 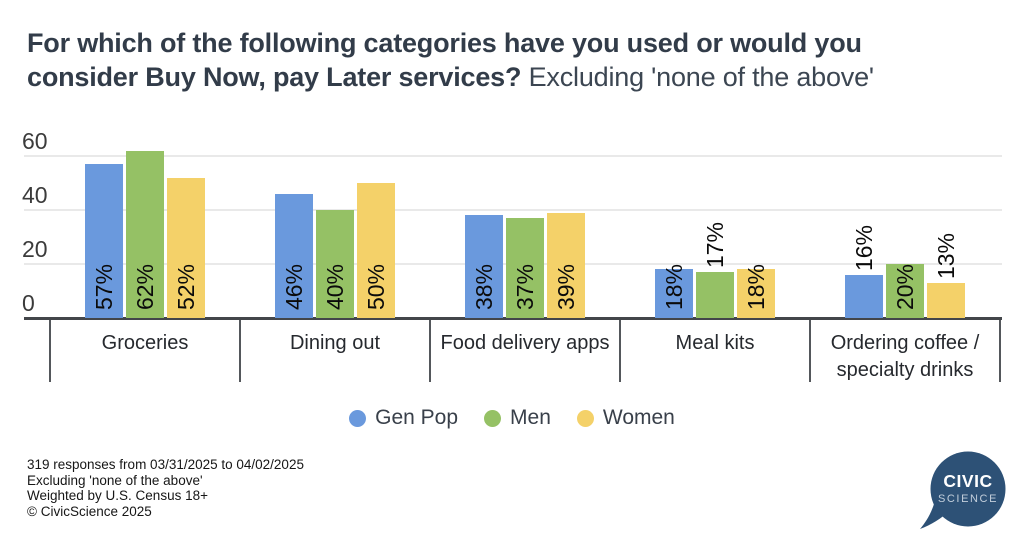 What do you see at coordinates (864, 247) in the screenshot?
I see `bar-value-label: 16%` at bounding box center [864, 247].